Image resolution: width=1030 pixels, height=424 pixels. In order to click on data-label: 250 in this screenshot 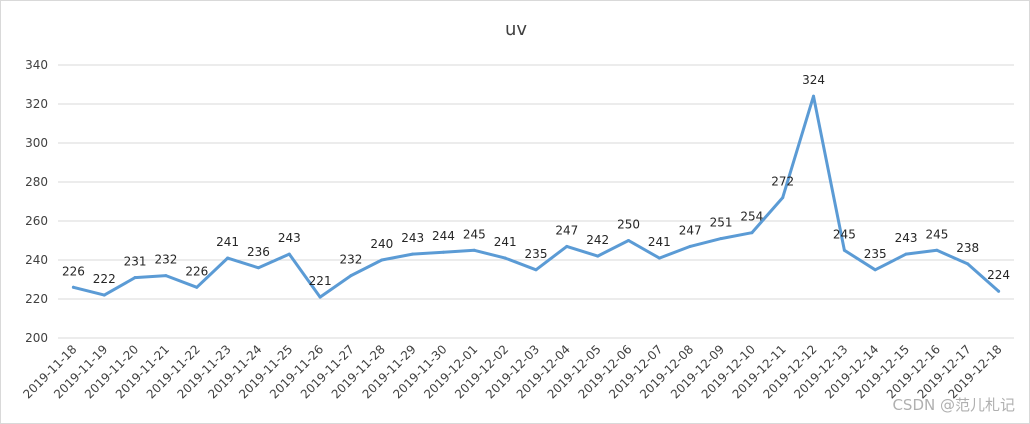, I will do `click(628, 225)`.